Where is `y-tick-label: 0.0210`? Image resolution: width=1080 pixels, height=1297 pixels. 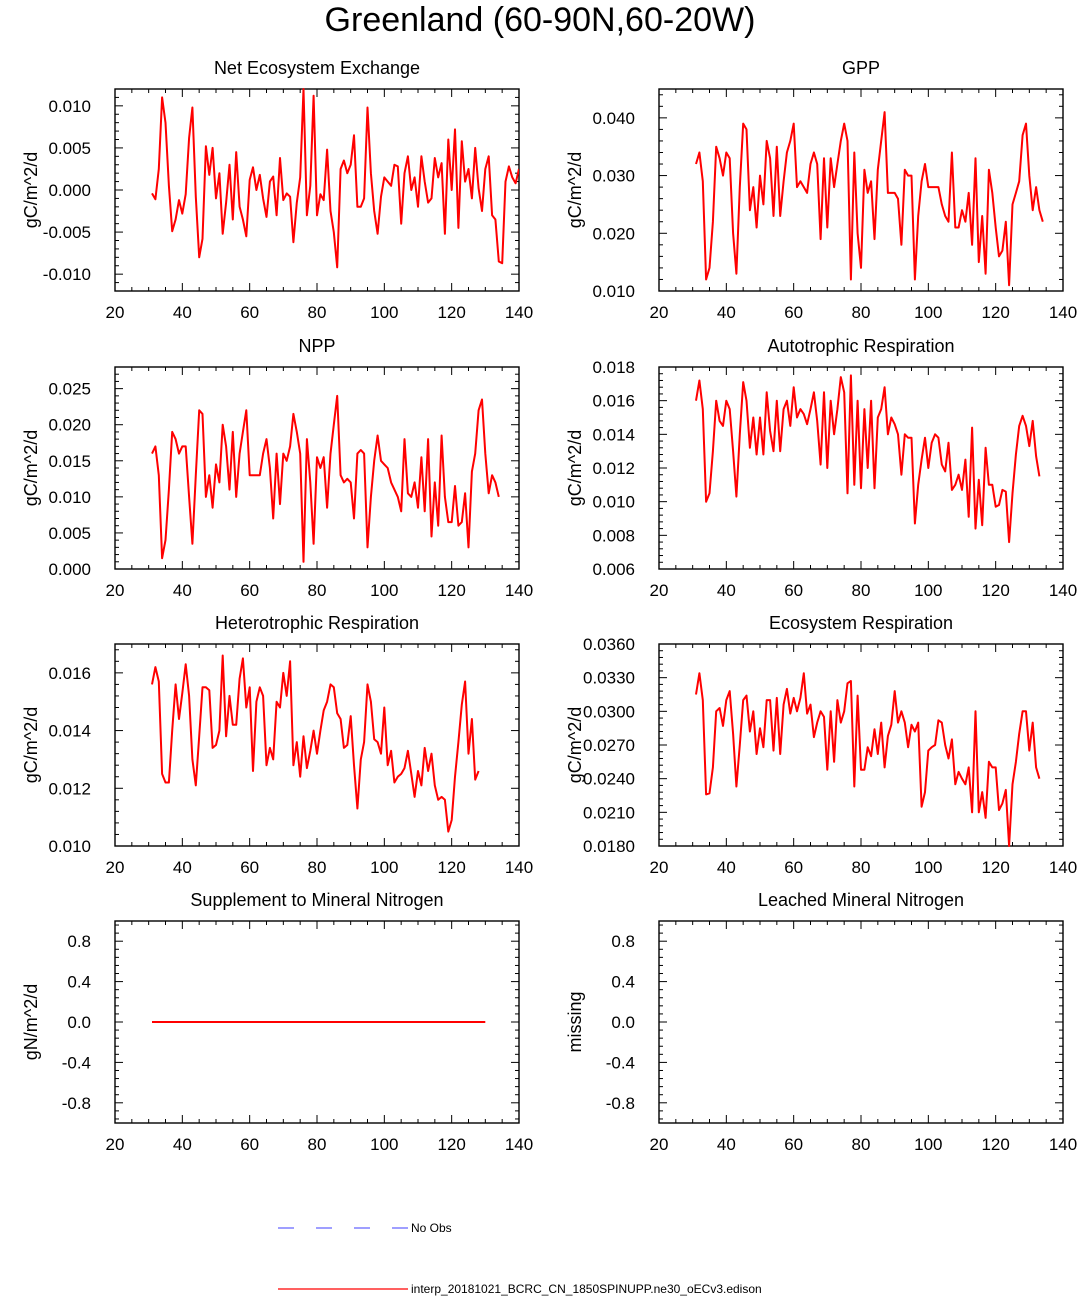
y-tick-label: 0.0210 is located at coordinates (609, 812).